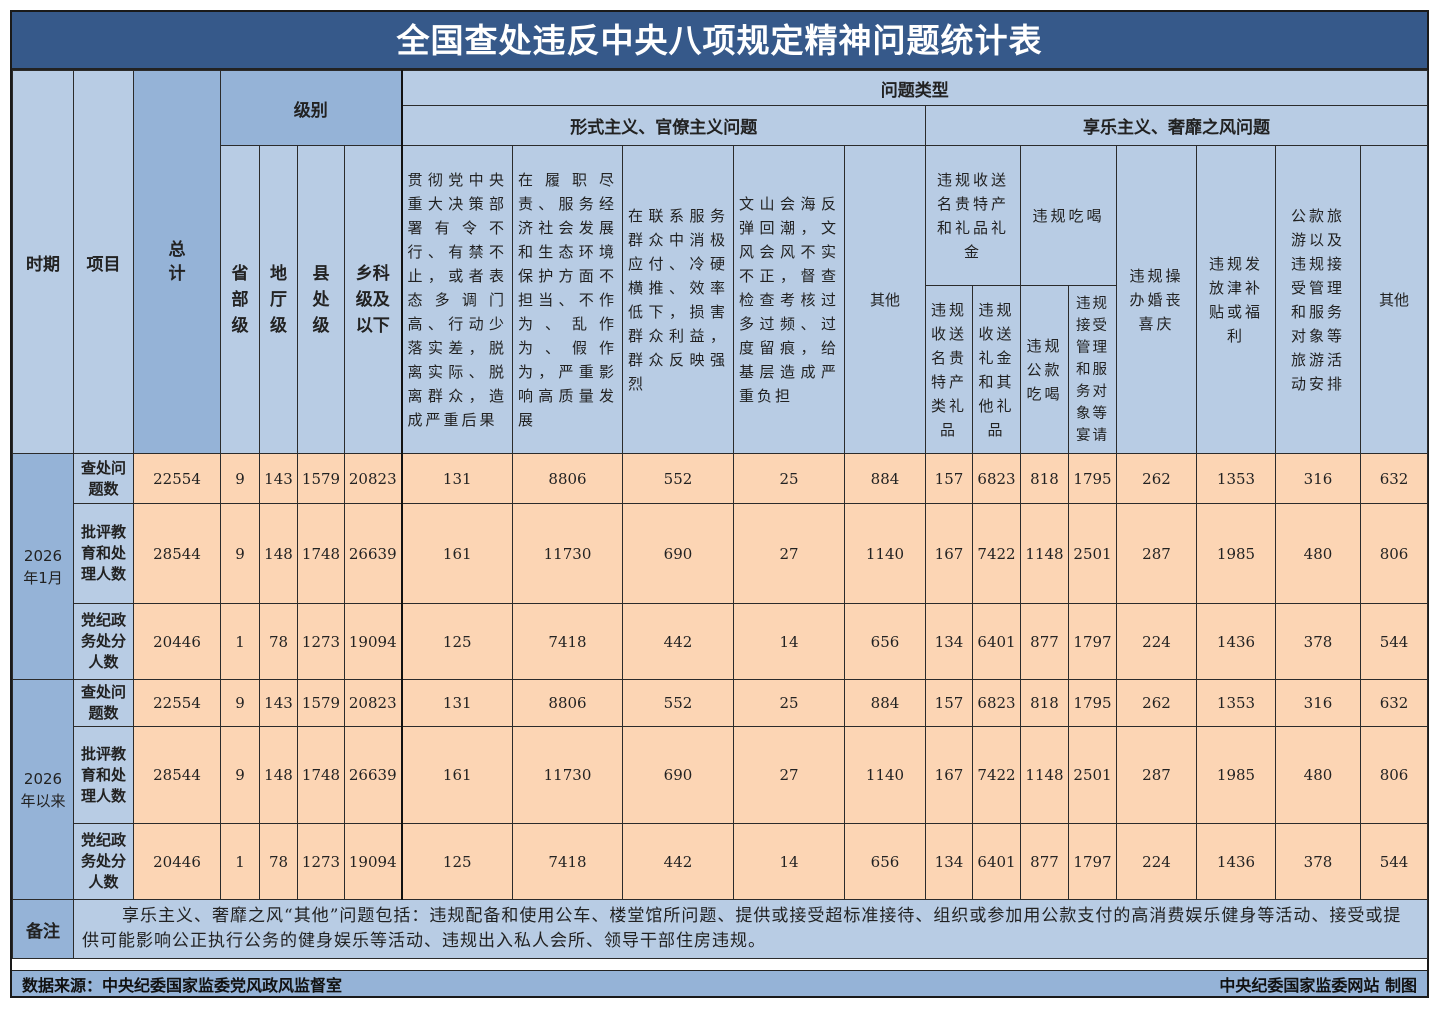 The width and height of the screenshot is (1440, 1009). What do you see at coordinates (321, 775) in the screenshot?
I see `value-cell: 1748` at bounding box center [321, 775].